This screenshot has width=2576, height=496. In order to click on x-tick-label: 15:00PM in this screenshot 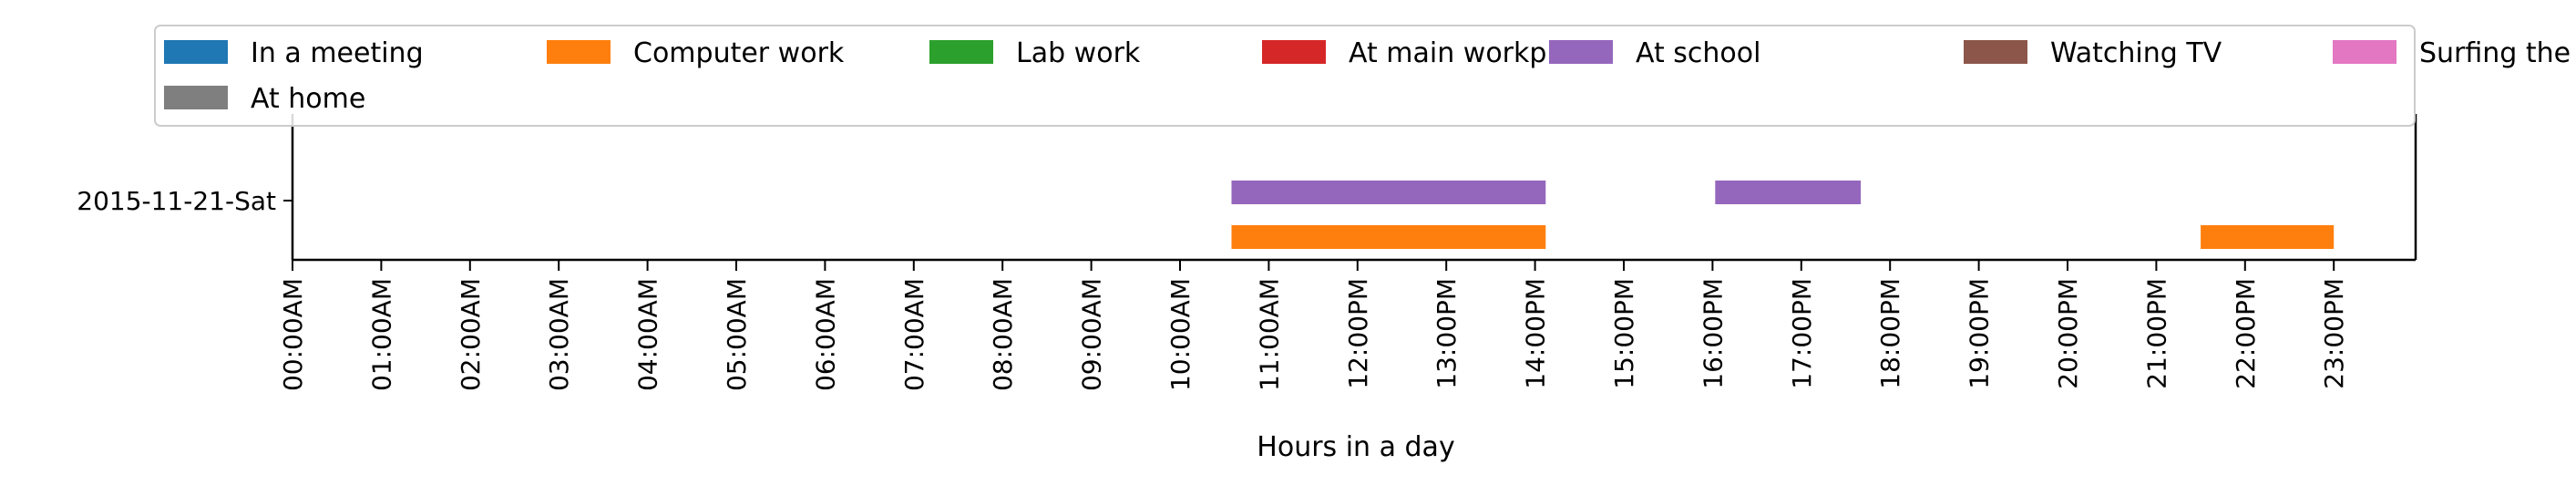, I will do `click(1624, 333)`.